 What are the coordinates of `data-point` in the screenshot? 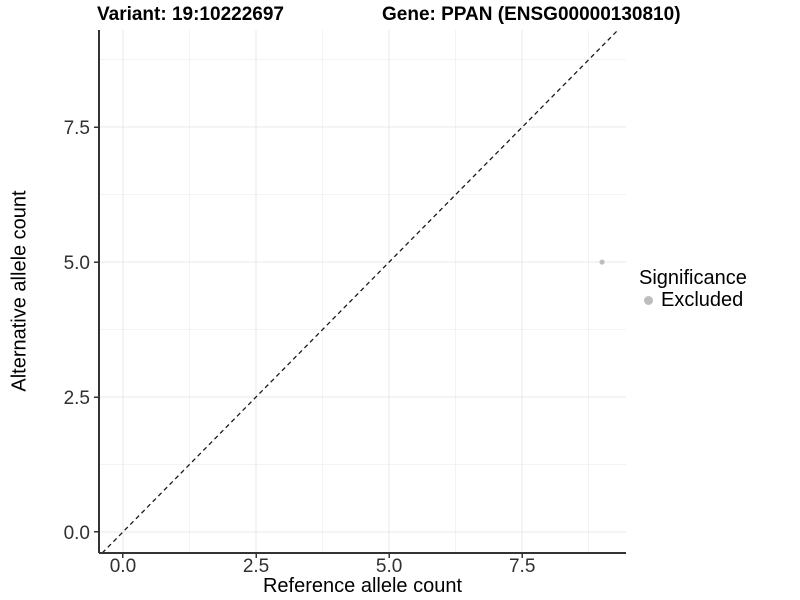 It's located at (602, 262).